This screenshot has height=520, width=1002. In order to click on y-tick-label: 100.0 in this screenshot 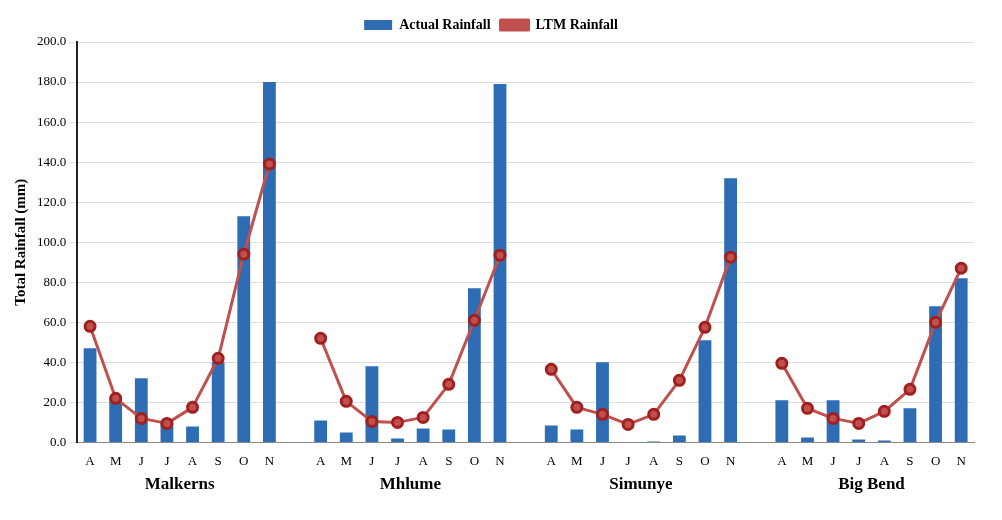, I will do `click(52, 241)`.